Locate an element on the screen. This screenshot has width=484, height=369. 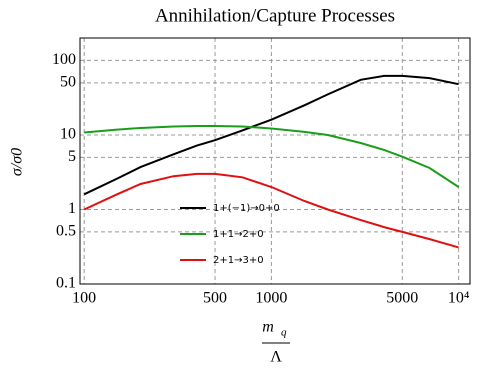
y-tick-label: 0.1 is located at coordinates (66, 283).